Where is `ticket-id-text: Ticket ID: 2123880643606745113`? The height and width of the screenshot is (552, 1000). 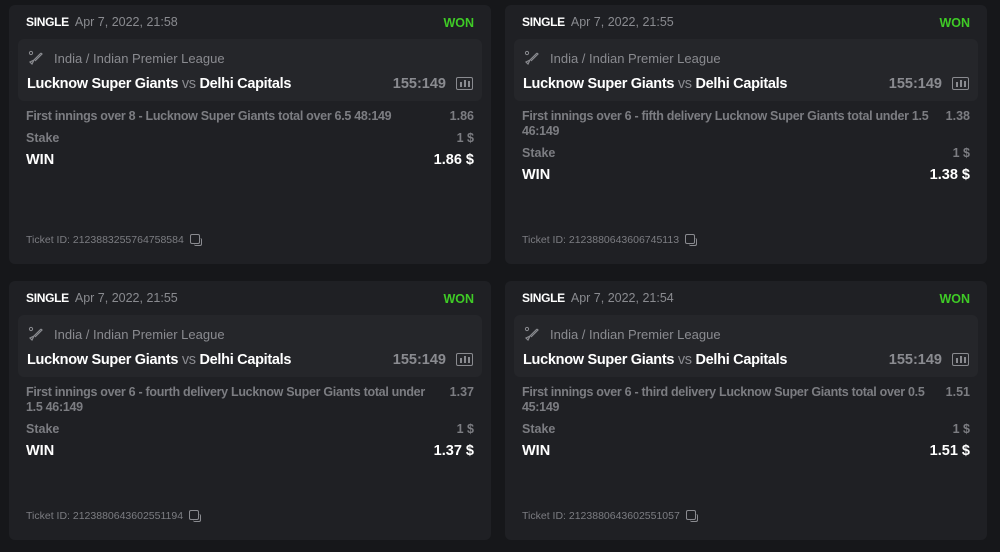 ticket-id-text: Ticket ID: 2123880643606745113 is located at coordinates (601, 240).